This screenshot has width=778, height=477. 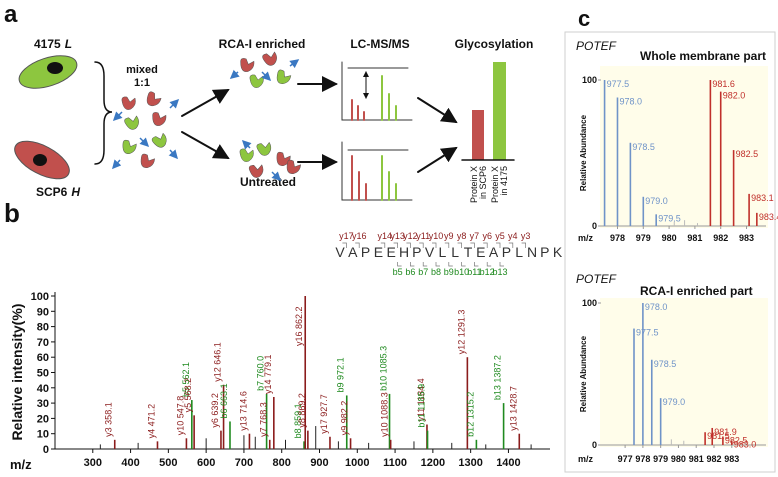 What do you see at coordinates (487, 236) in the screenshot?
I see `y-ion-label: y6` at bounding box center [487, 236].